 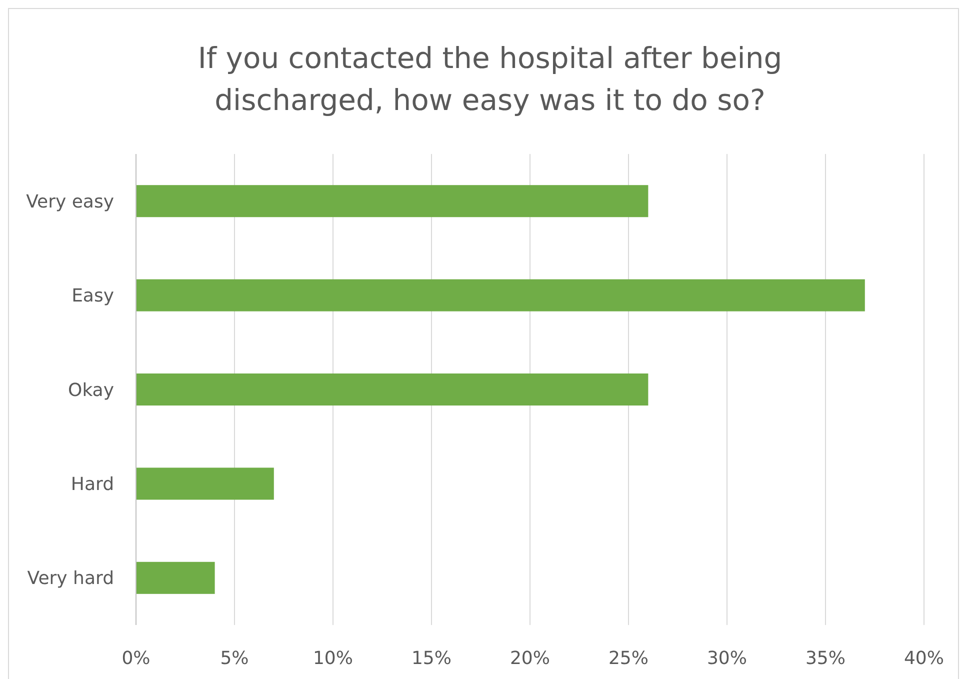 I want to click on x-tick-label: 5%, so click(x=234, y=658).